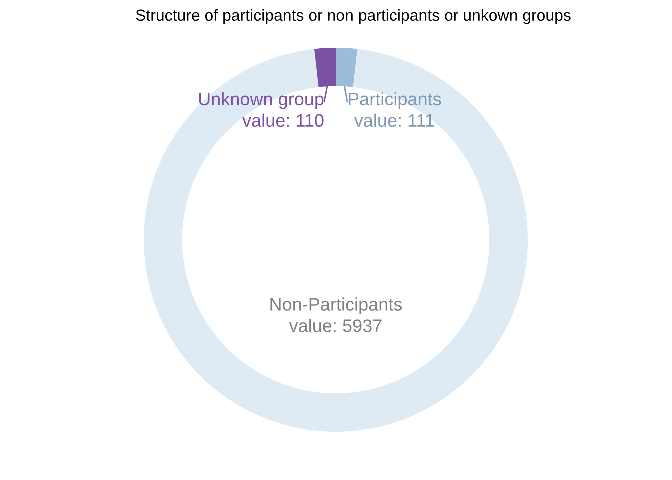  Describe the element at coordinates (335, 325) in the screenshot. I see `data-label: value: 5937` at that location.